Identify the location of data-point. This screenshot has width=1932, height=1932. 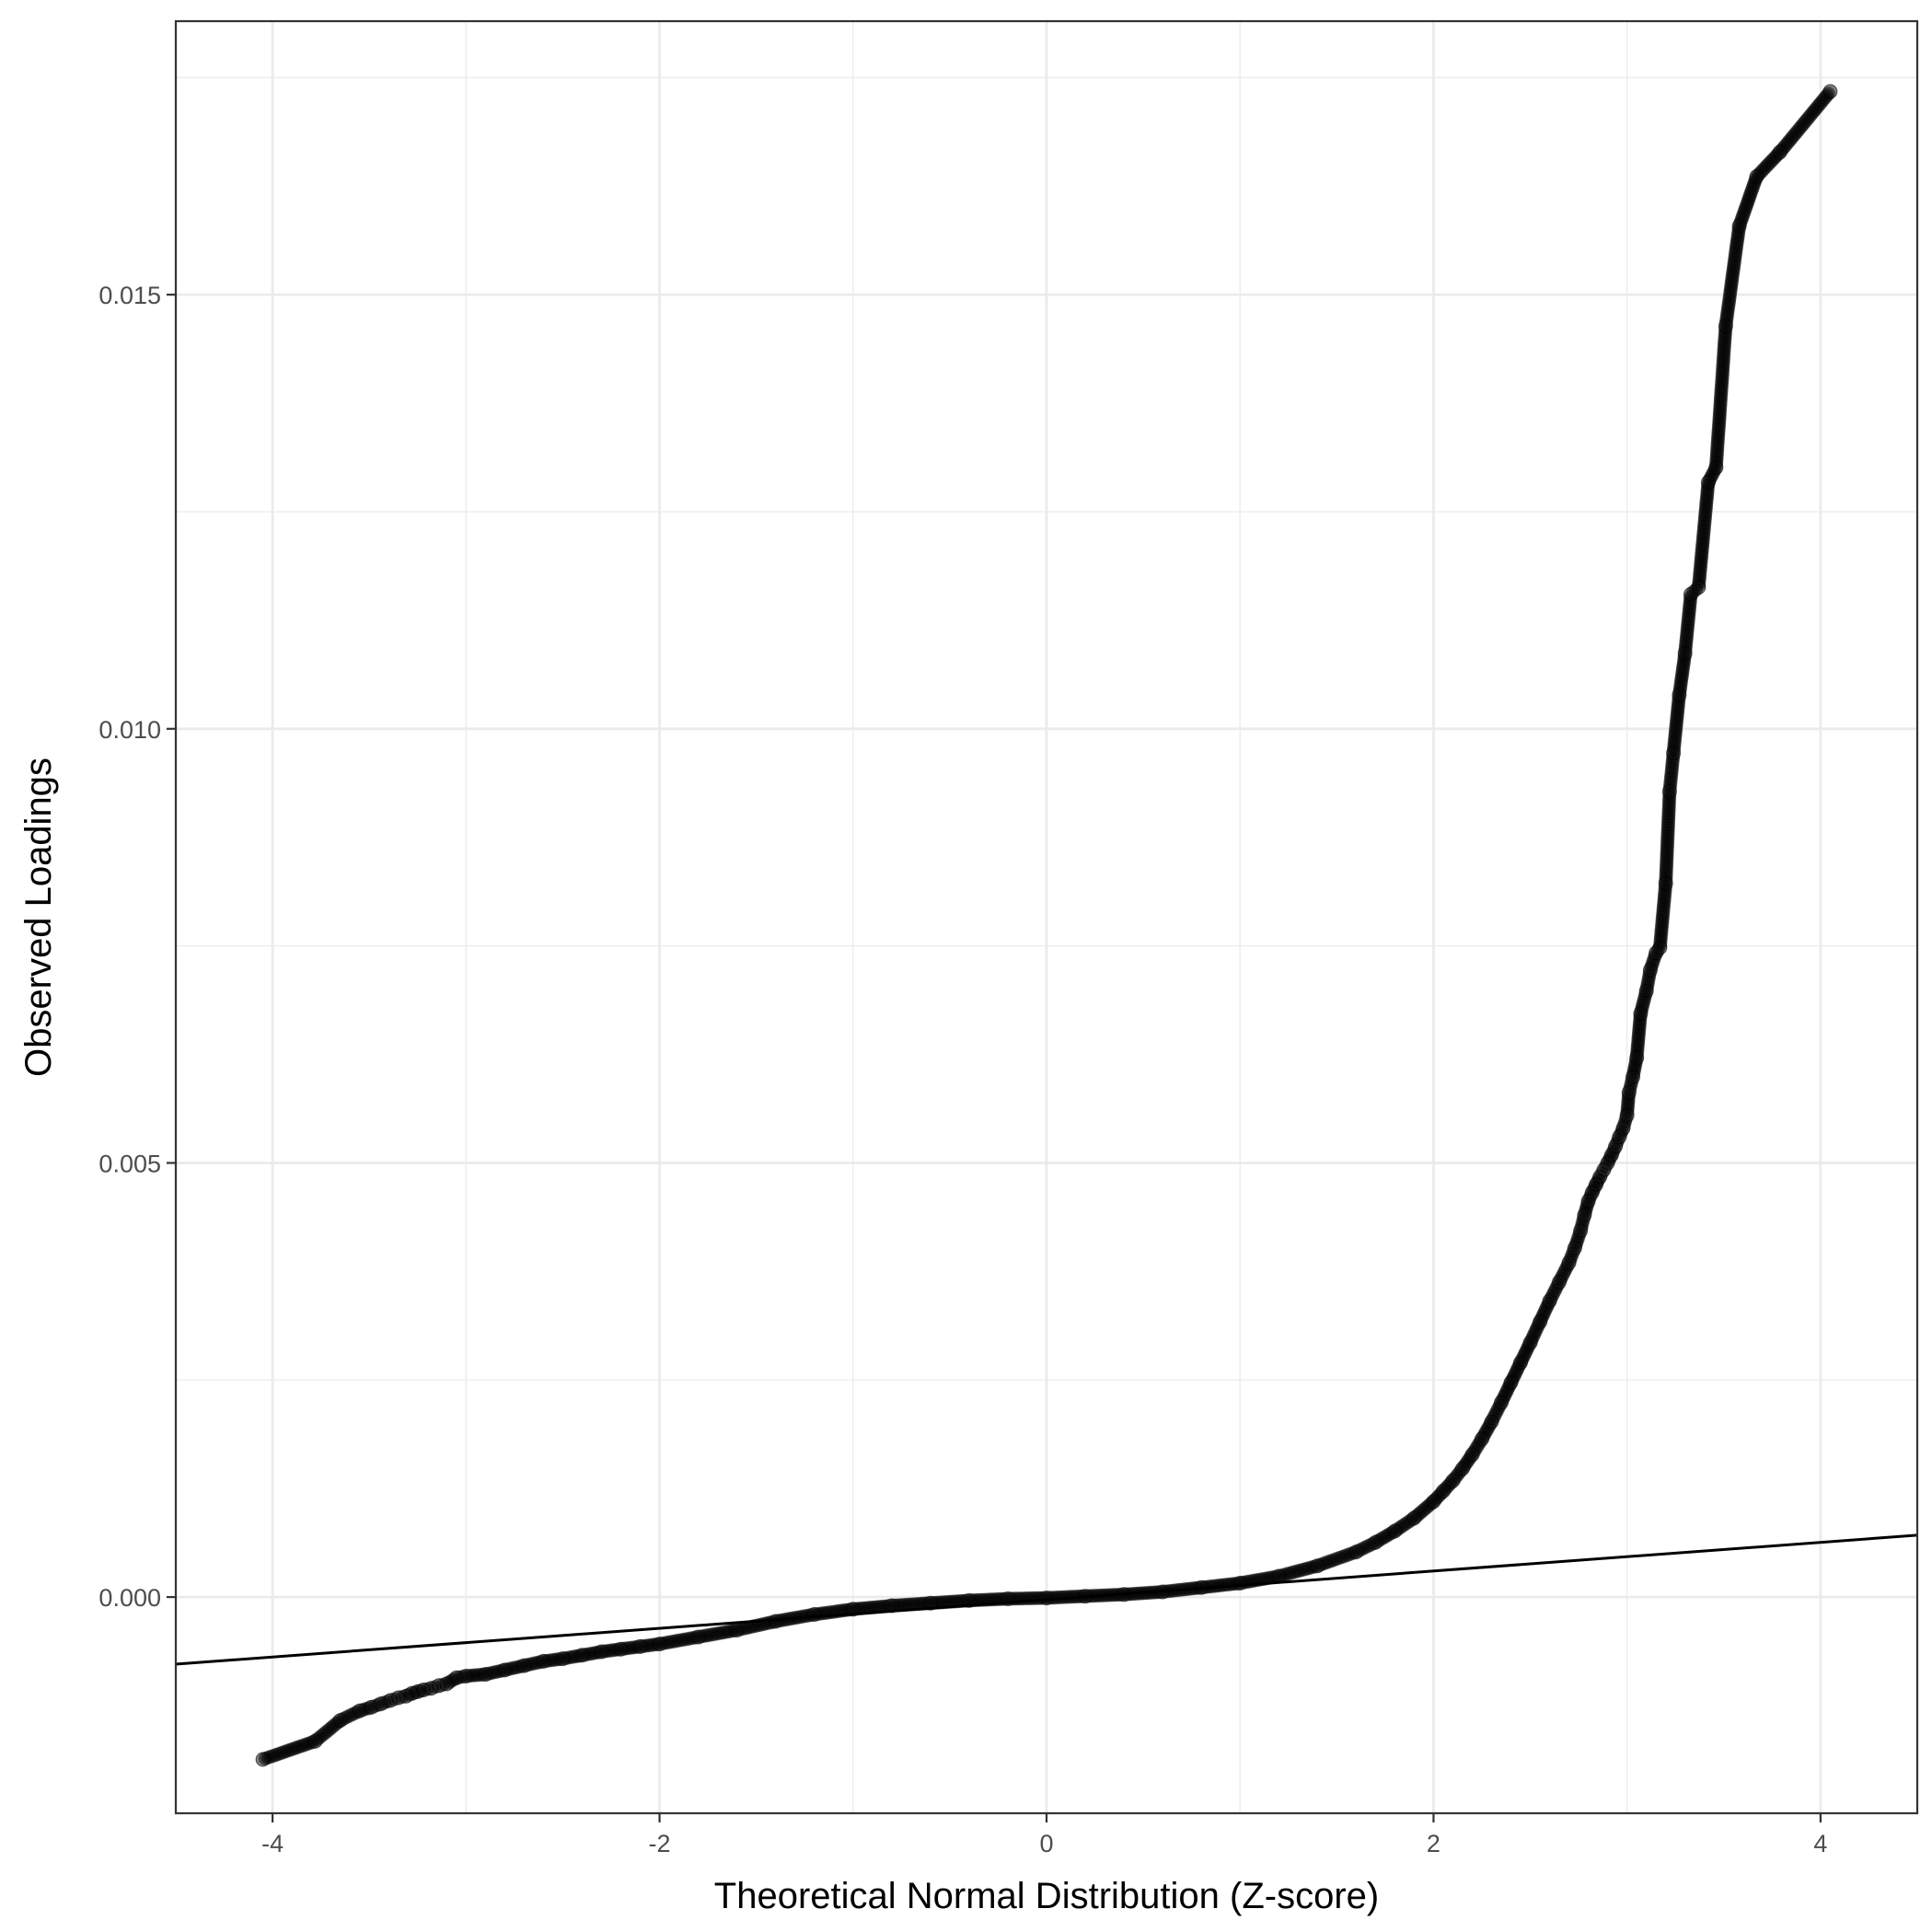
(1830, 91).